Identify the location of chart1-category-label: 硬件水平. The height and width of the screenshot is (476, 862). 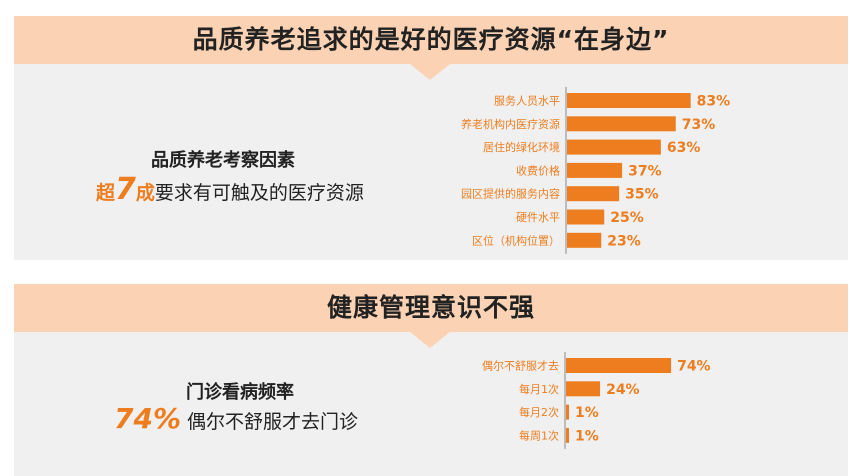
(538, 217).